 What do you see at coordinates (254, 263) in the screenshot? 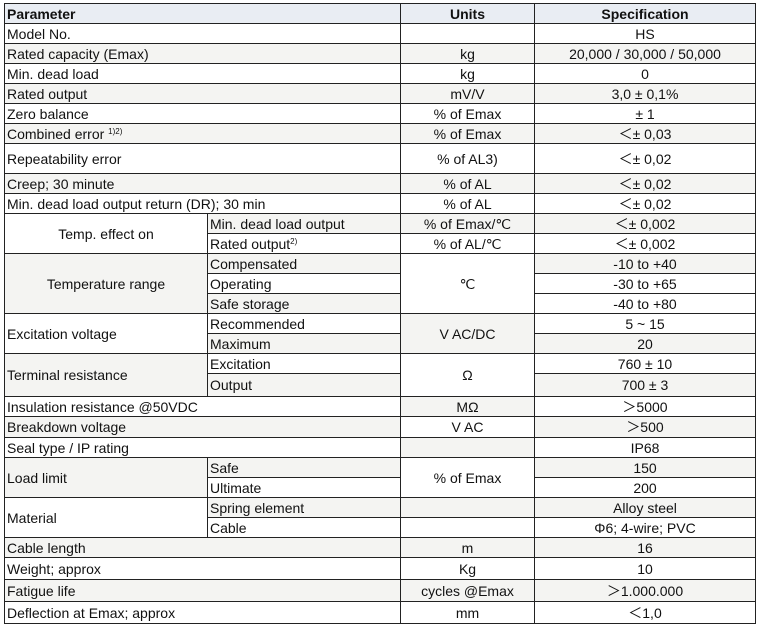
I see `cell-text: Compensated` at bounding box center [254, 263].